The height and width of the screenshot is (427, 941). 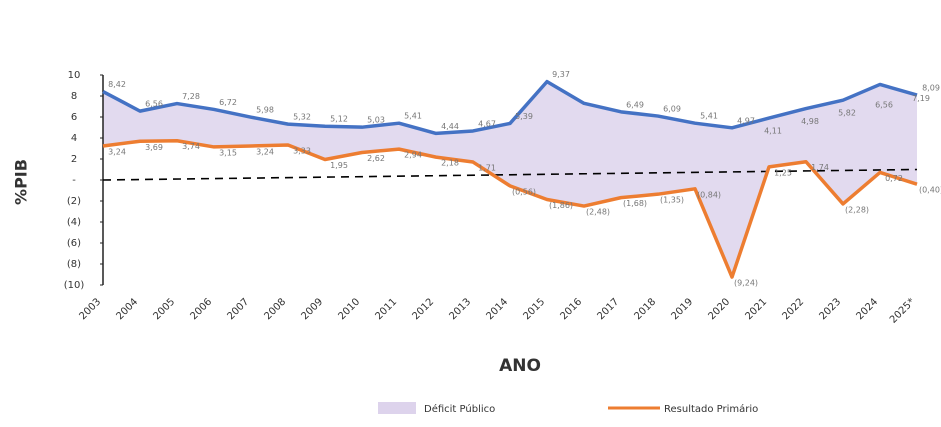 What do you see at coordinates (265, 110) in the screenshot?
I see `data-label: 5,98` at bounding box center [265, 110].